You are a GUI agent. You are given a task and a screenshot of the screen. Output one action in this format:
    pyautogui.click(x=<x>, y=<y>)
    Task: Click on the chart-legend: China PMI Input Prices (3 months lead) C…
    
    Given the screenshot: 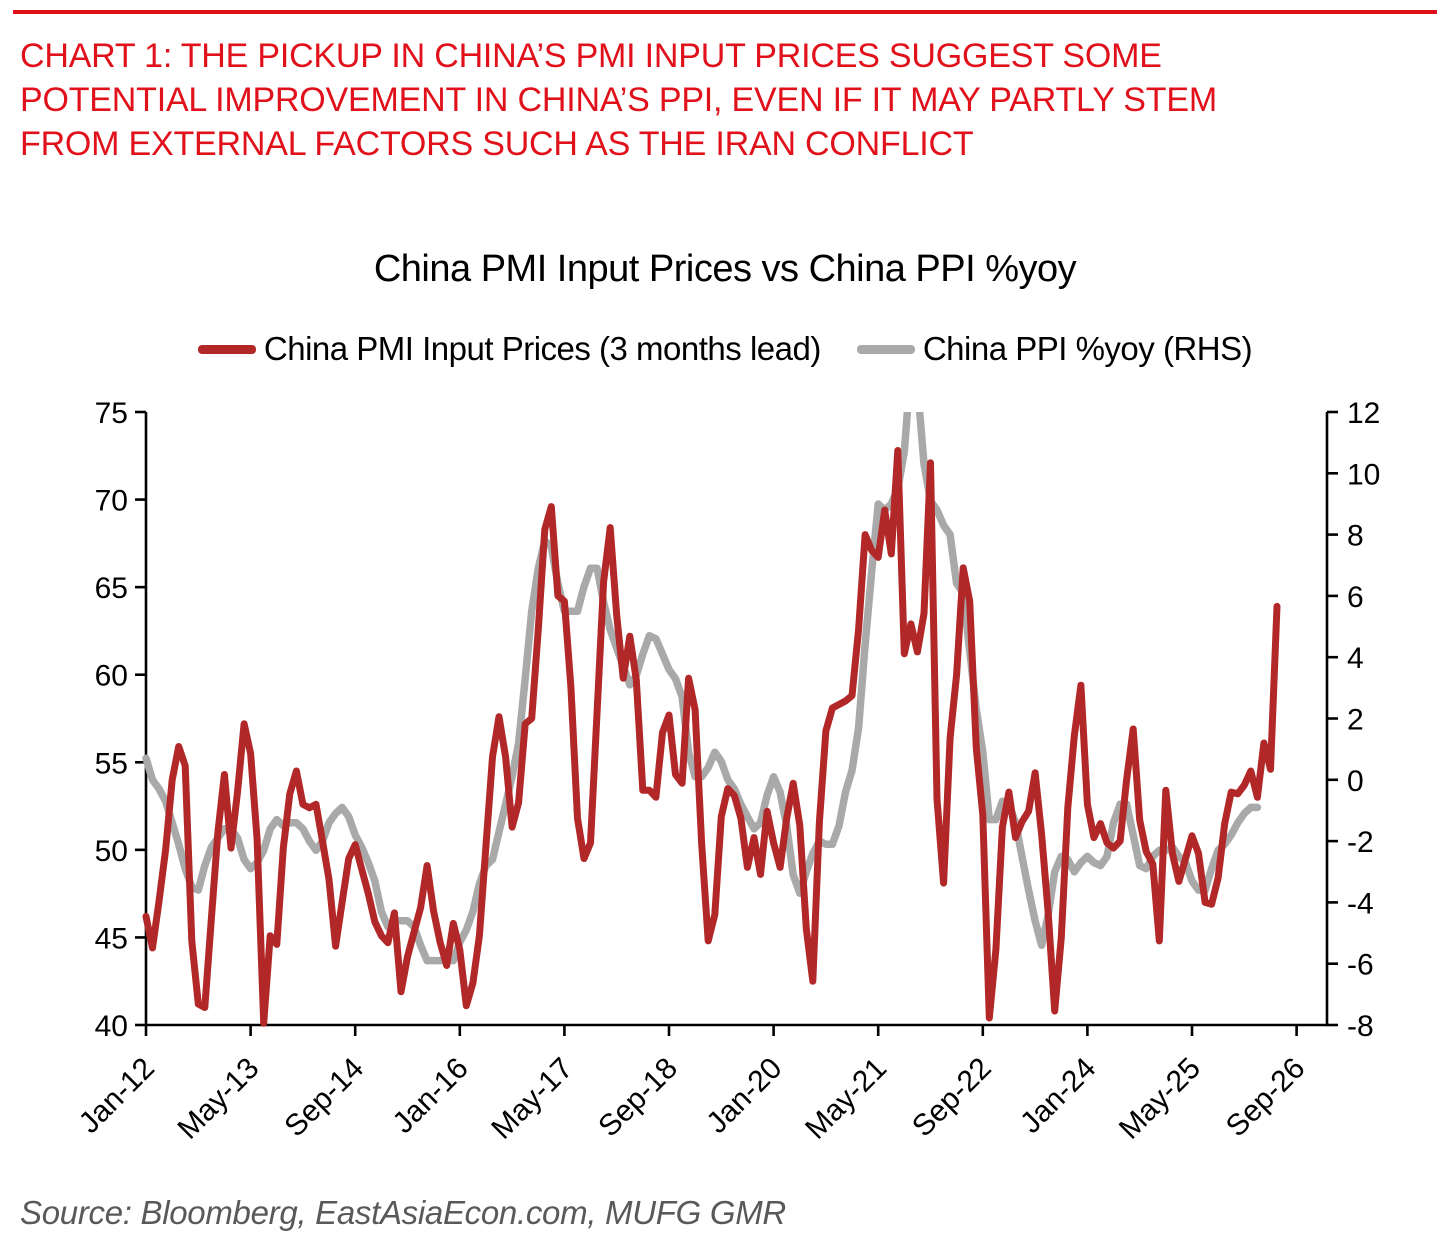 What is the action you would take?
    pyautogui.click(x=725, y=349)
    